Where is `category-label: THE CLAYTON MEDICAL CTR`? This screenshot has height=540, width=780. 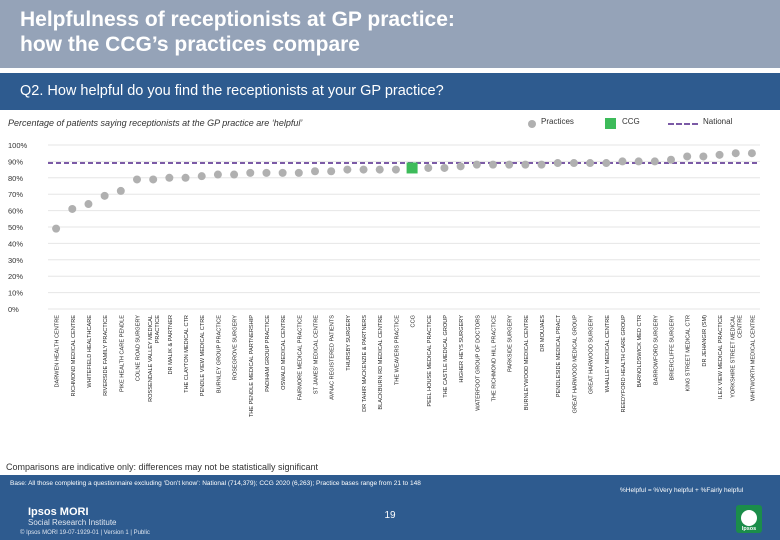
category-label: THE CLAYTON MEDICAL CTR is located at coordinates (187, 354).